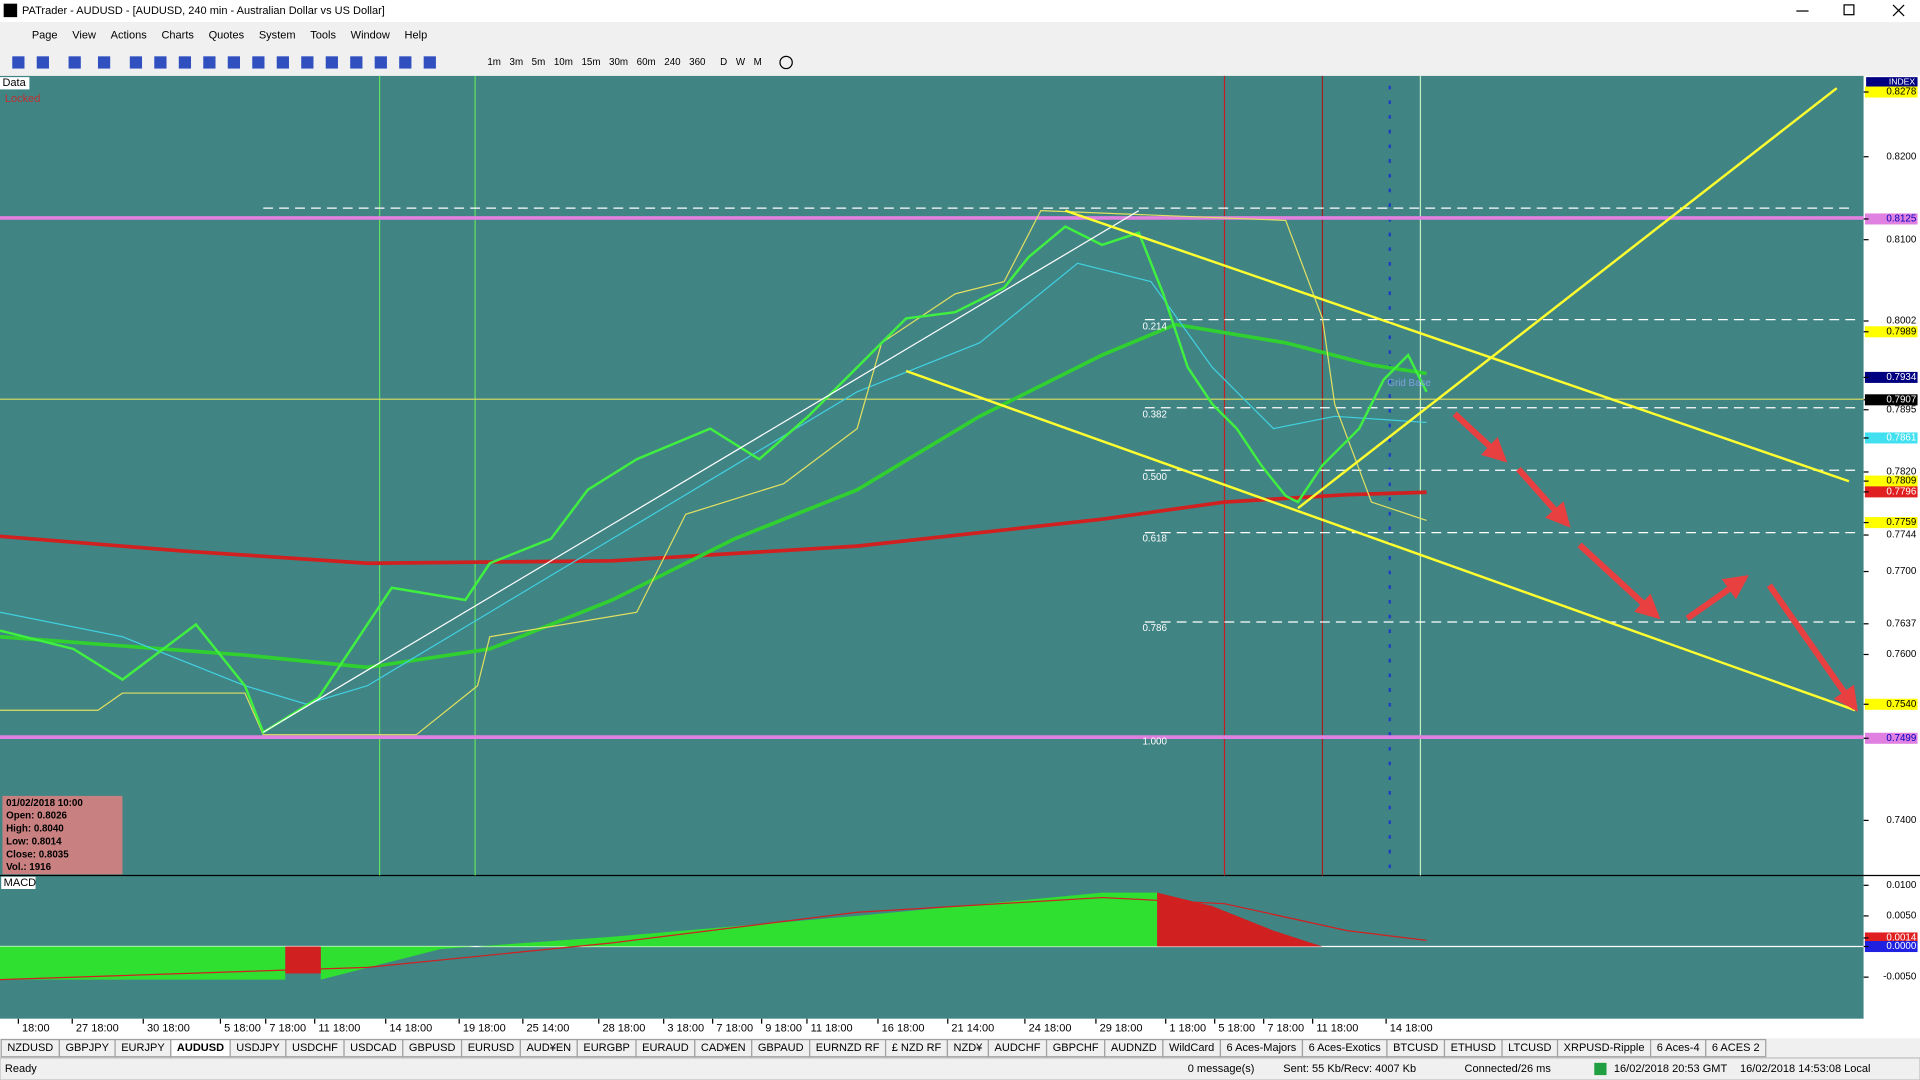  Describe the element at coordinates (1076, 1048) in the screenshot. I see `tab-label: GBPCHF` at that location.